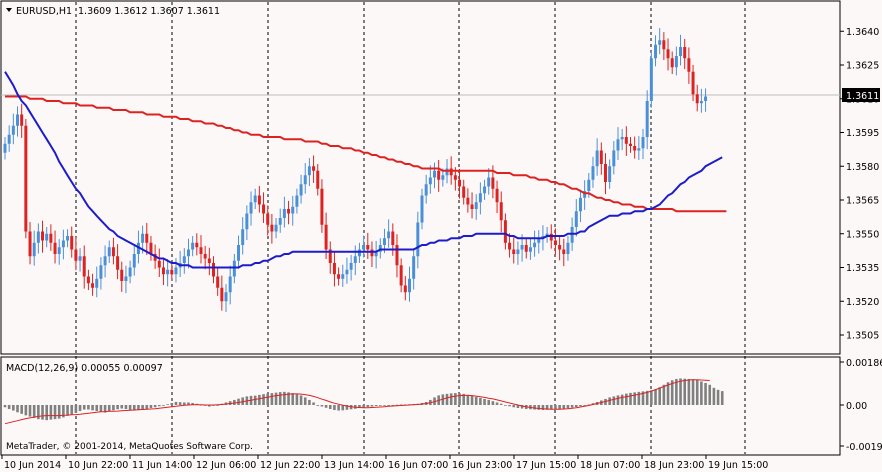  Describe the element at coordinates (856, 406) in the screenshot. I see `macd-tick-label: 0.00` at that location.